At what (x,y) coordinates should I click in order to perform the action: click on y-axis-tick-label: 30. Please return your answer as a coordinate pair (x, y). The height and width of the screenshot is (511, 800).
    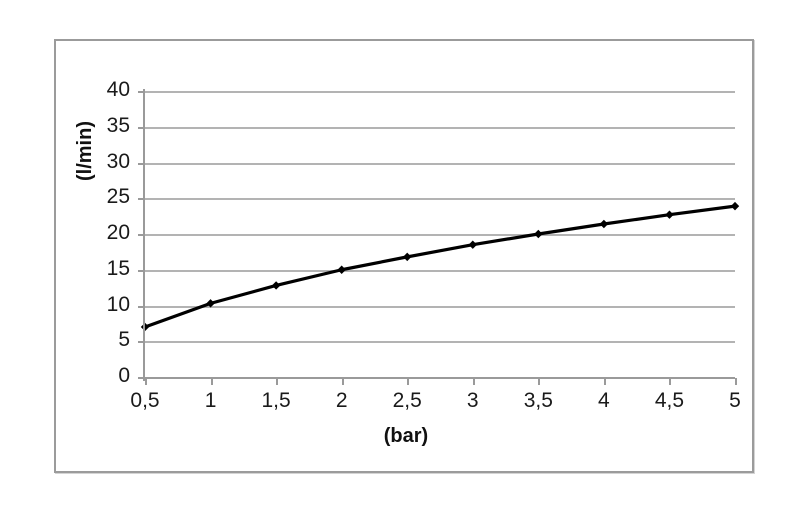
    Looking at the image, I should click on (118, 161).